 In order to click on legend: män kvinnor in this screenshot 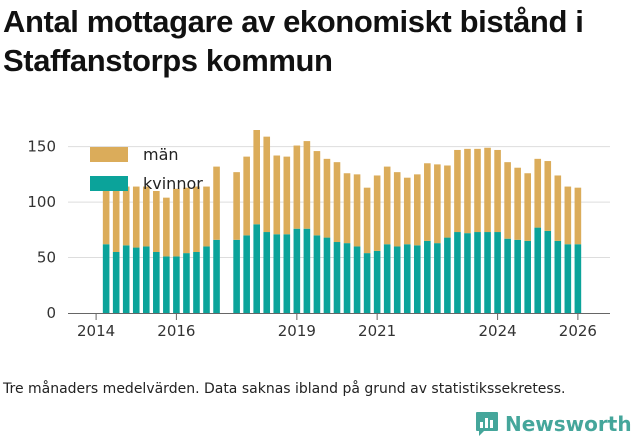, I will do `click(146, 169)`.